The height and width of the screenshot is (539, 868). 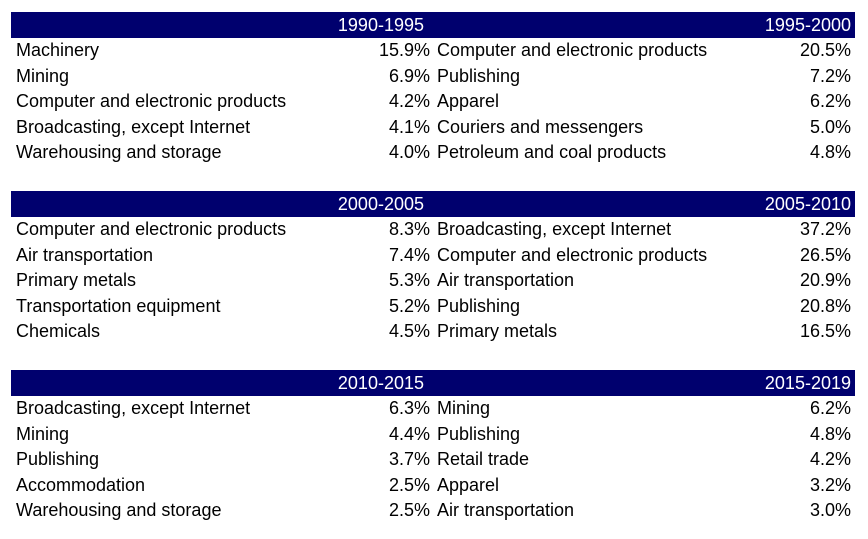 I want to click on period-header: 1990-1995 1995-2000, so click(x=433, y=25).